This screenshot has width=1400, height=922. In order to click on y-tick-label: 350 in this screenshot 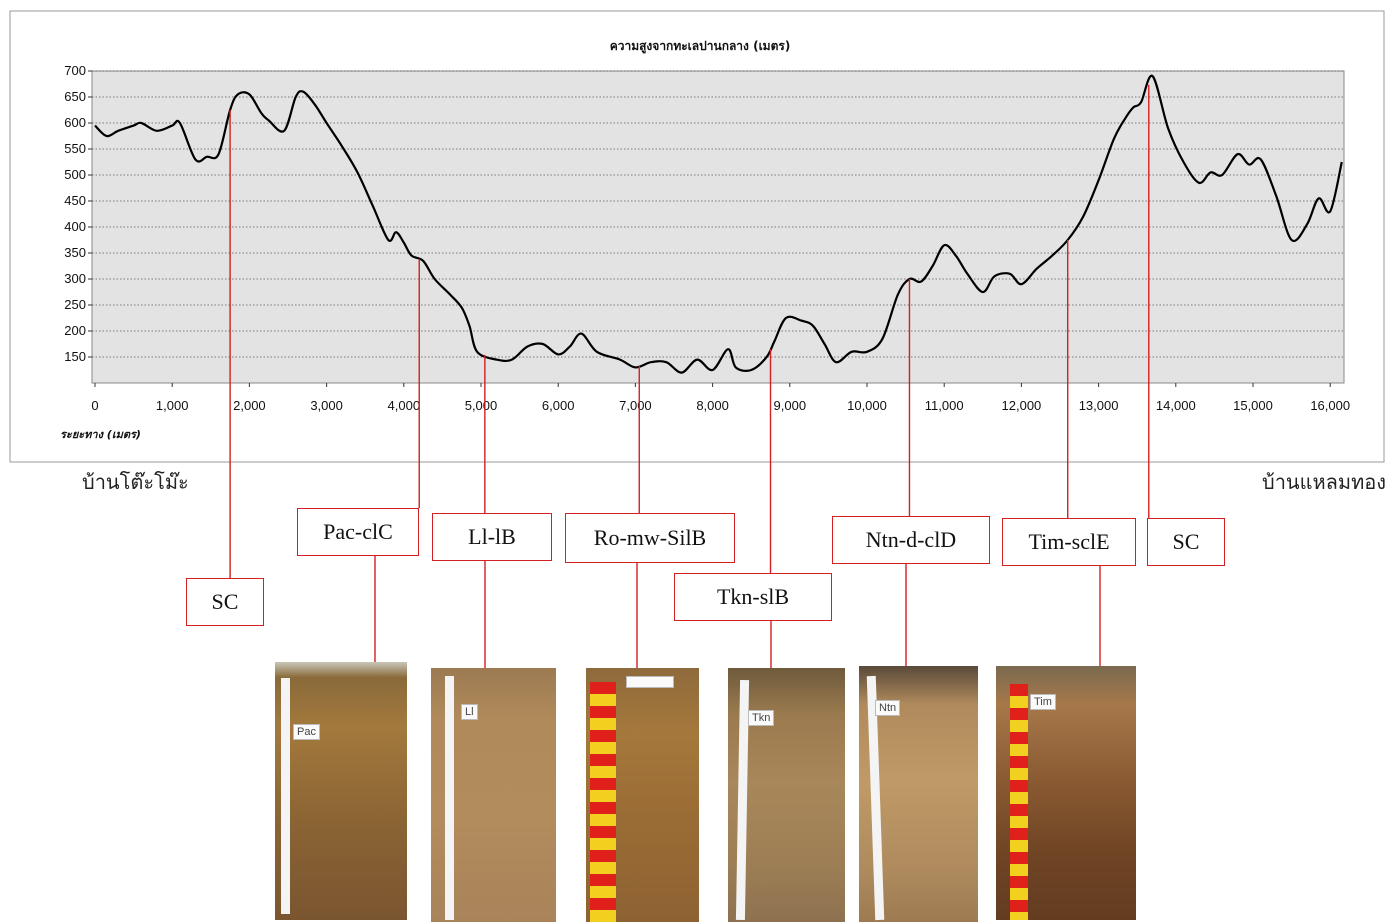, I will do `click(75, 252)`.